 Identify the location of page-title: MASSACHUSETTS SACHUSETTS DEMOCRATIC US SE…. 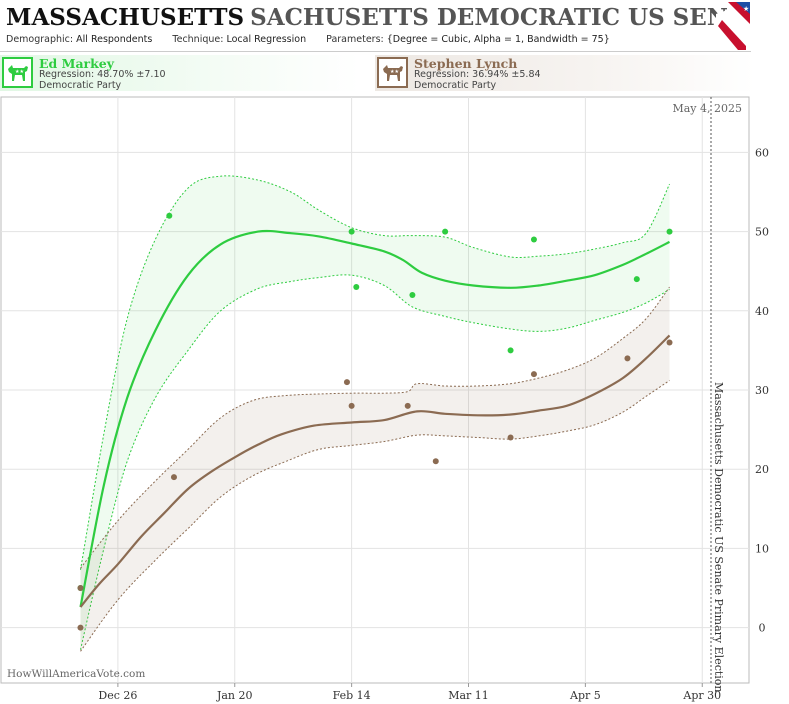
(376, 18).